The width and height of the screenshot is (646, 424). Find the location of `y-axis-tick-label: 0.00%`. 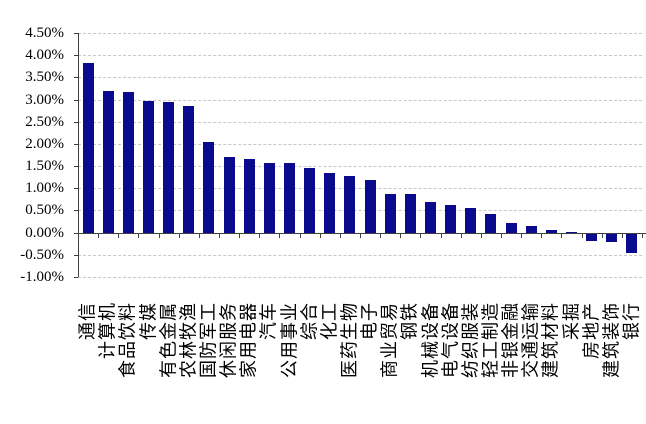

y-axis-tick-label: 0.00% is located at coordinates (44, 232).